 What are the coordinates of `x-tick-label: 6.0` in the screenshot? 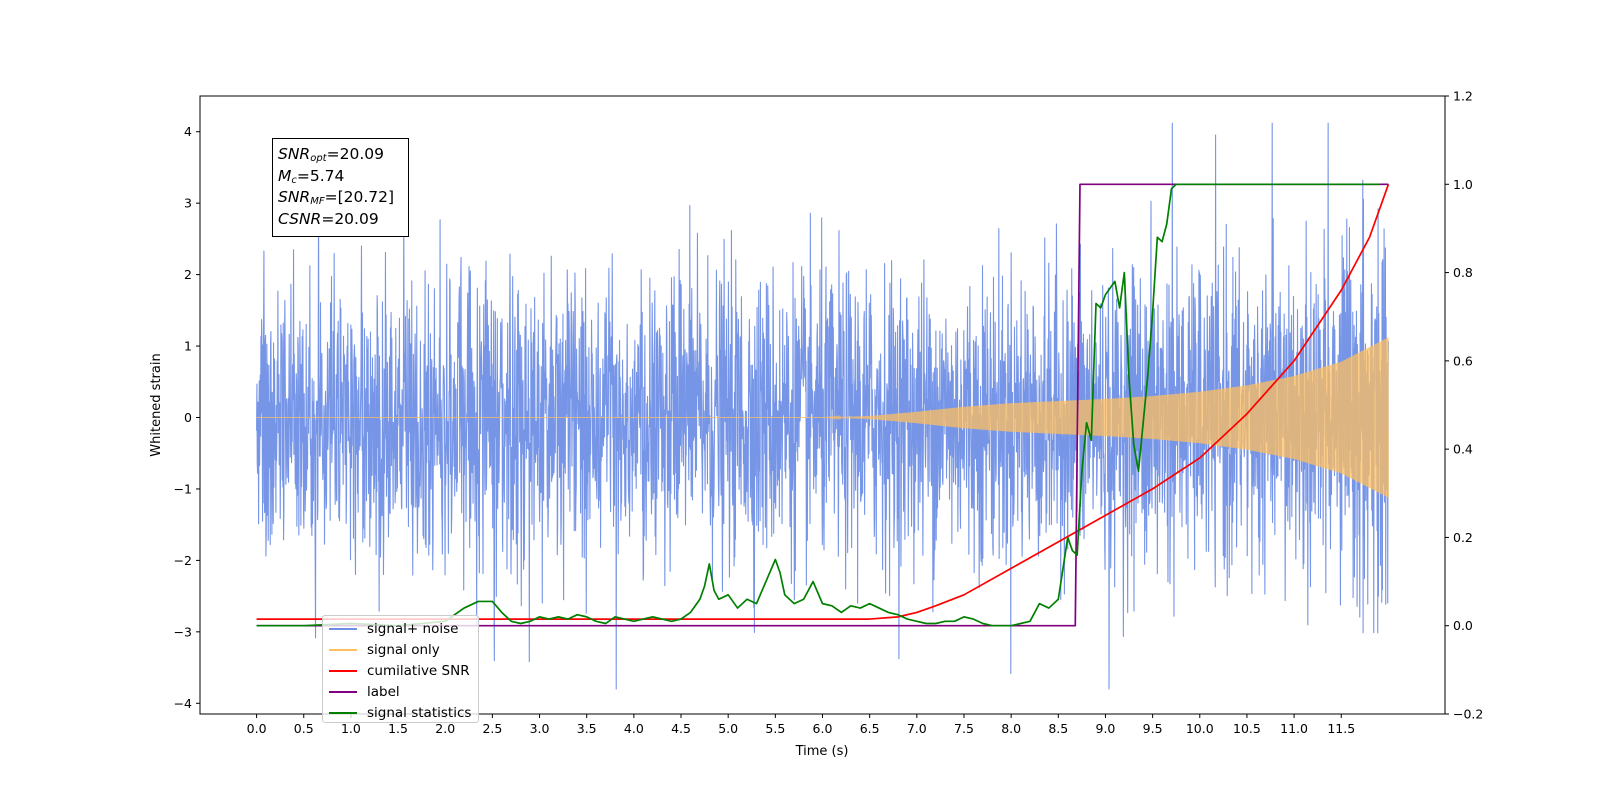 It's located at (823, 728).